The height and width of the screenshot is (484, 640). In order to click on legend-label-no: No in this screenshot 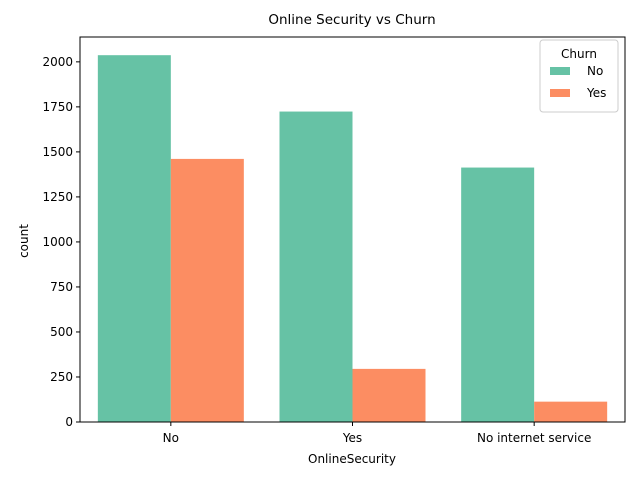, I will do `click(595, 71)`.